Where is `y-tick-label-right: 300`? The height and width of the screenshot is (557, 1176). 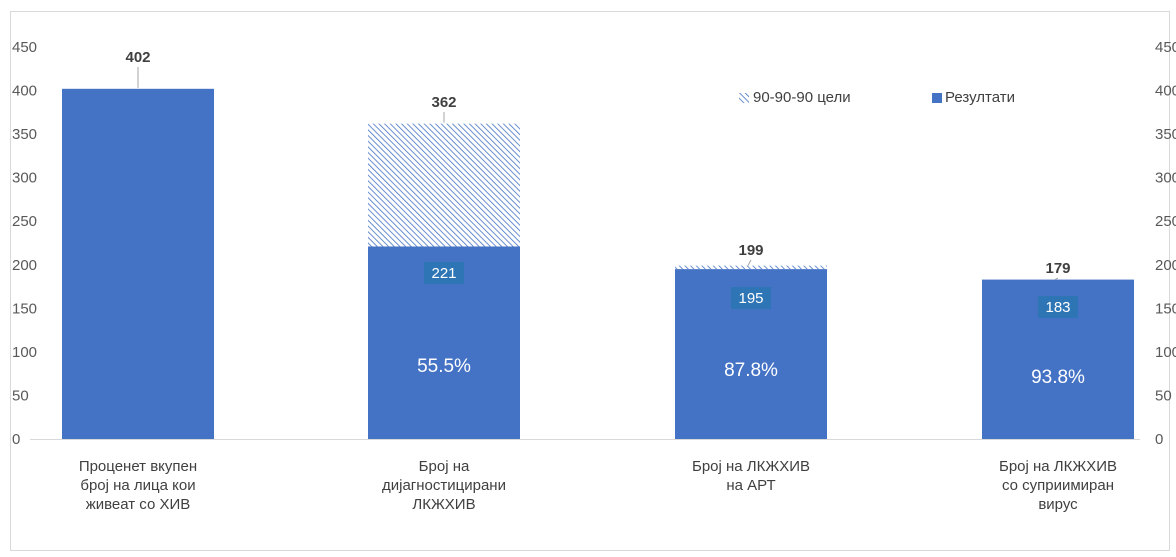 y-tick-label-right: 300 is located at coordinates (1165, 178).